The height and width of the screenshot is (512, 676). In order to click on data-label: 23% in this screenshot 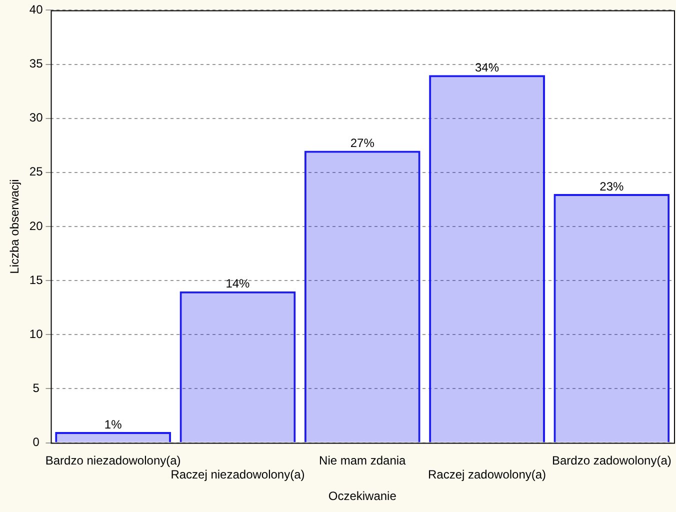, I will do `click(612, 186)`.